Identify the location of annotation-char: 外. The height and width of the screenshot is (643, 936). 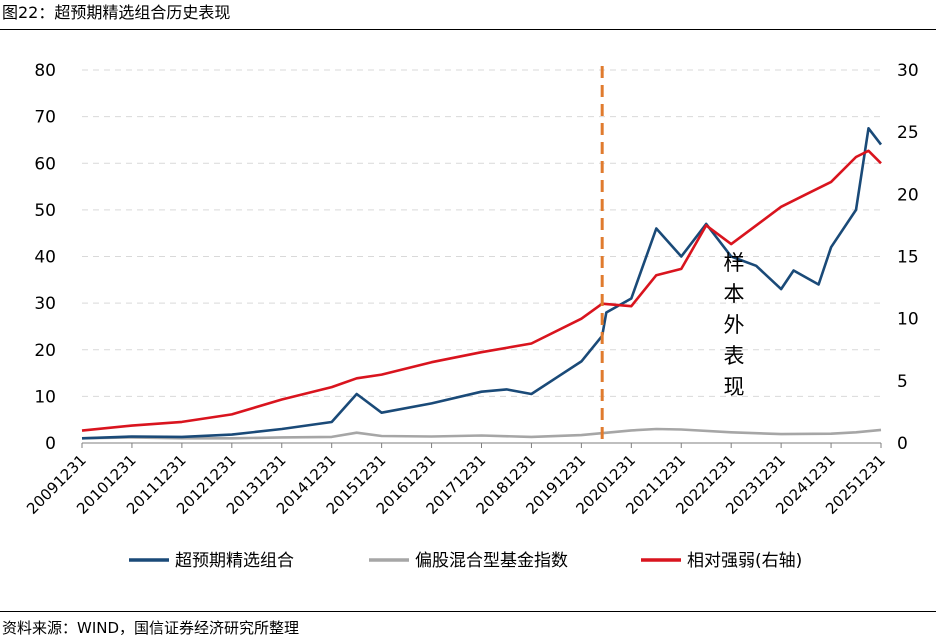
(734, 325).